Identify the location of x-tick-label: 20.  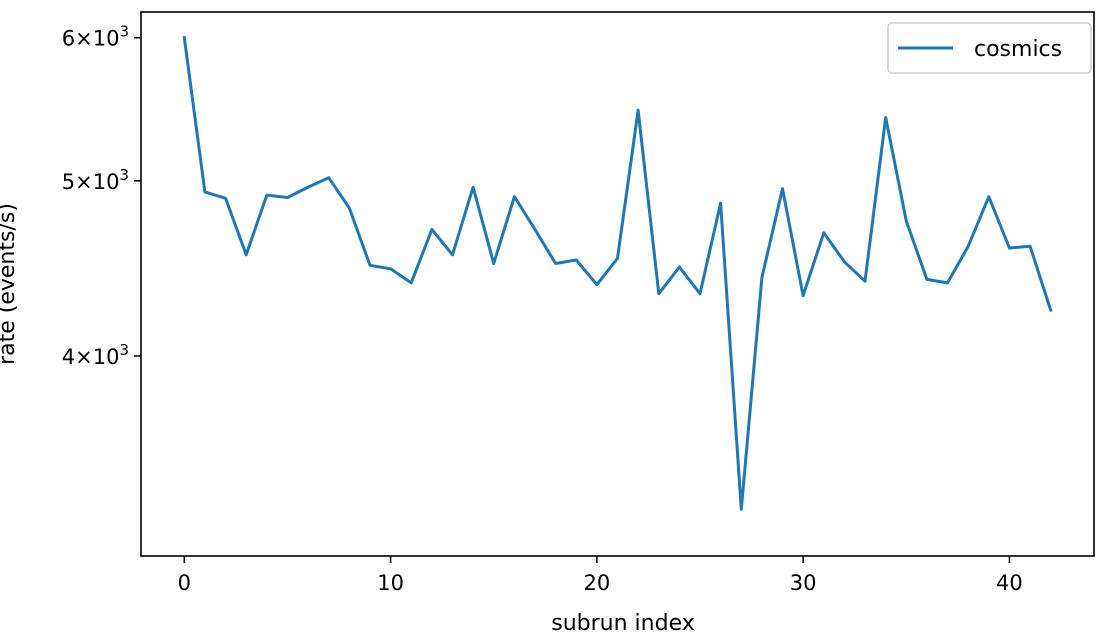
(597, 583).